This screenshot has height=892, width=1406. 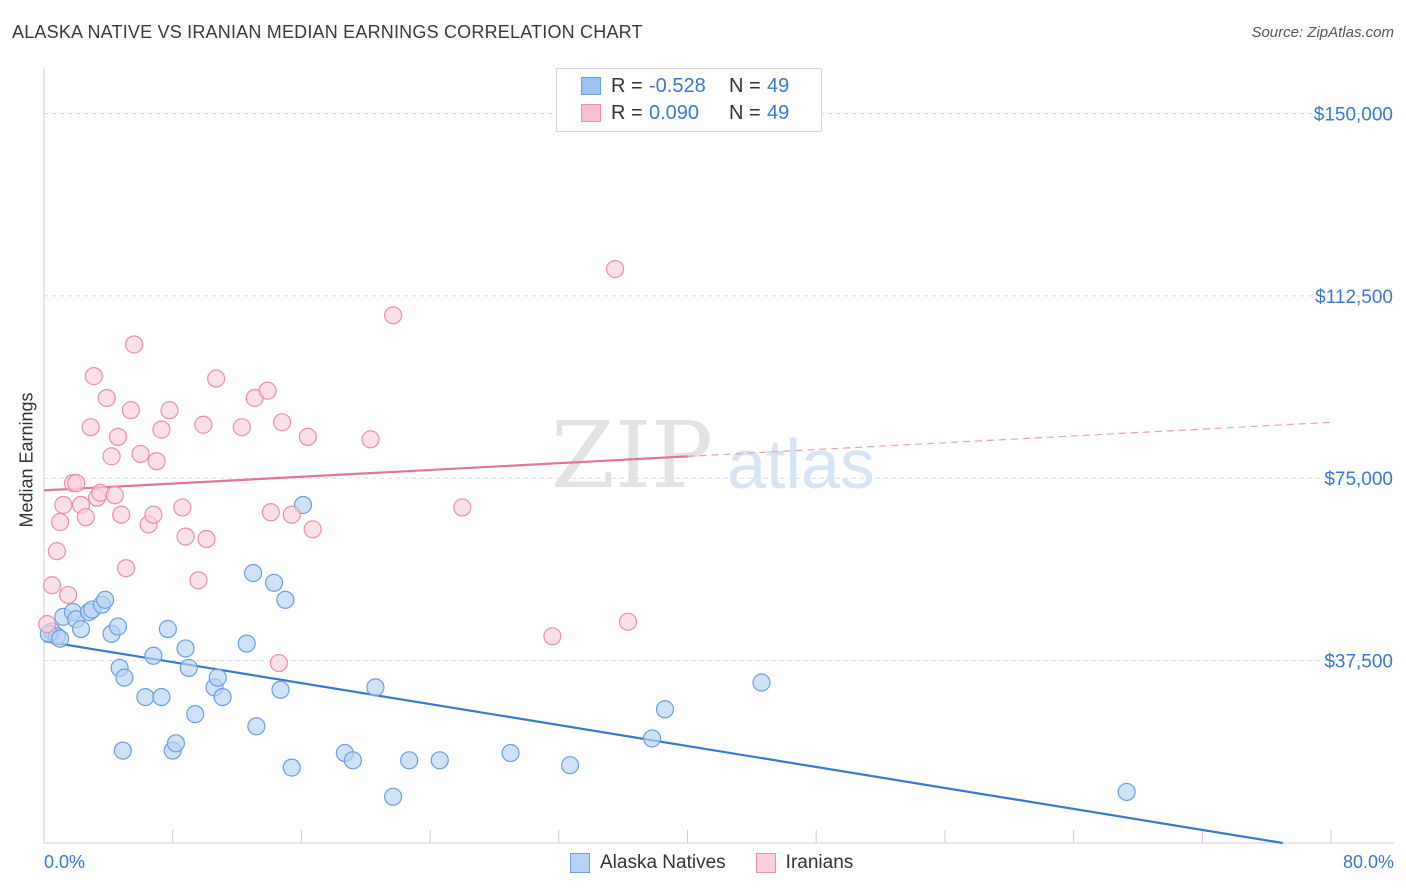 I want to click on correlation-legend: R = -0.528 N = 49 R = 0.090 N = 49, so click(x=689, y=100).